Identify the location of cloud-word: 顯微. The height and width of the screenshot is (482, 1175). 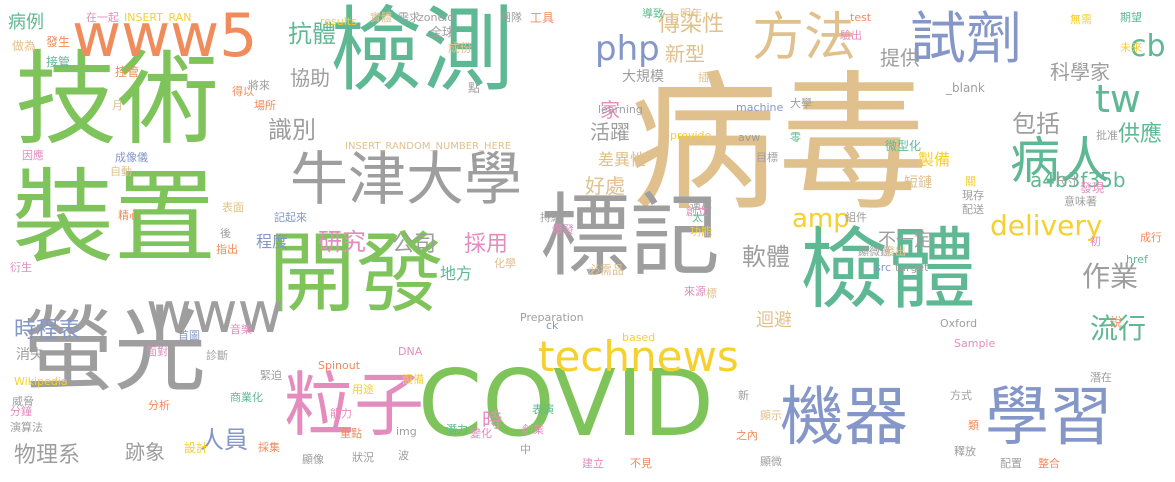
(771, 461).